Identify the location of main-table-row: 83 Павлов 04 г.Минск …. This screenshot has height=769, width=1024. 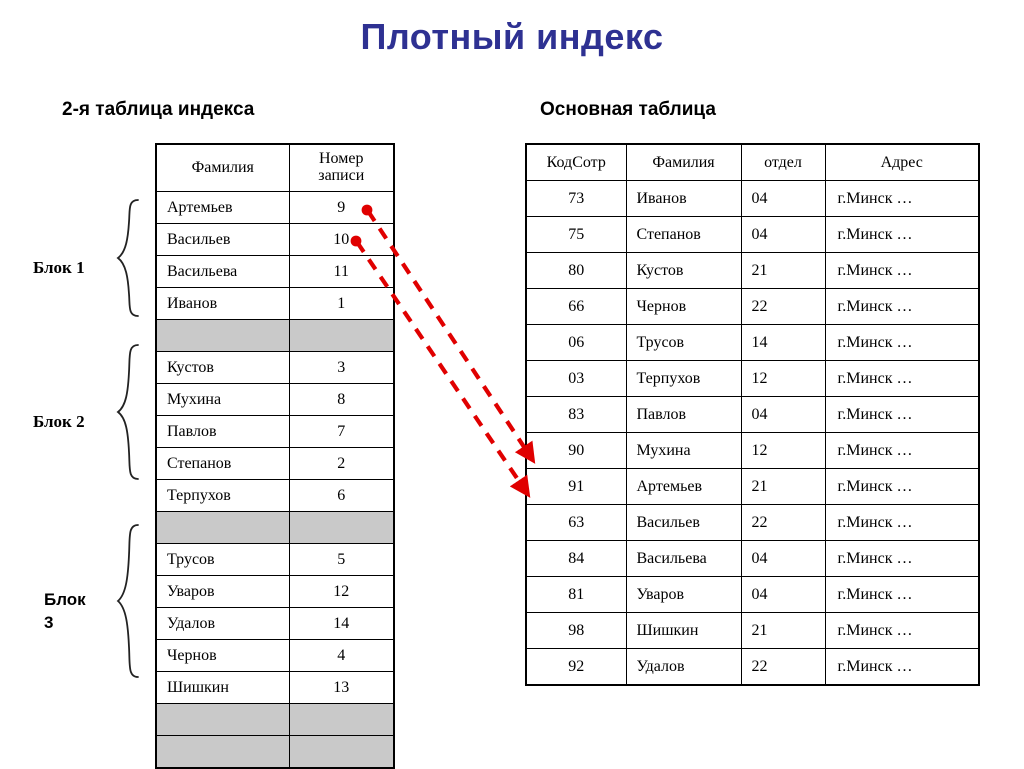
(752, 414).